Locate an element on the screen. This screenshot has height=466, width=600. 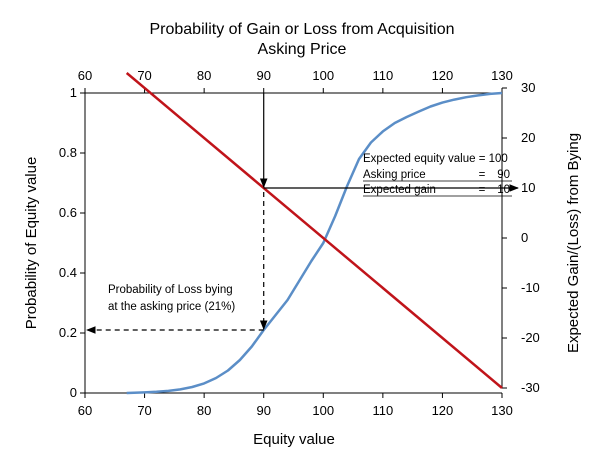
y-right-tick-label: 0 is located at coordinates (524, 237).